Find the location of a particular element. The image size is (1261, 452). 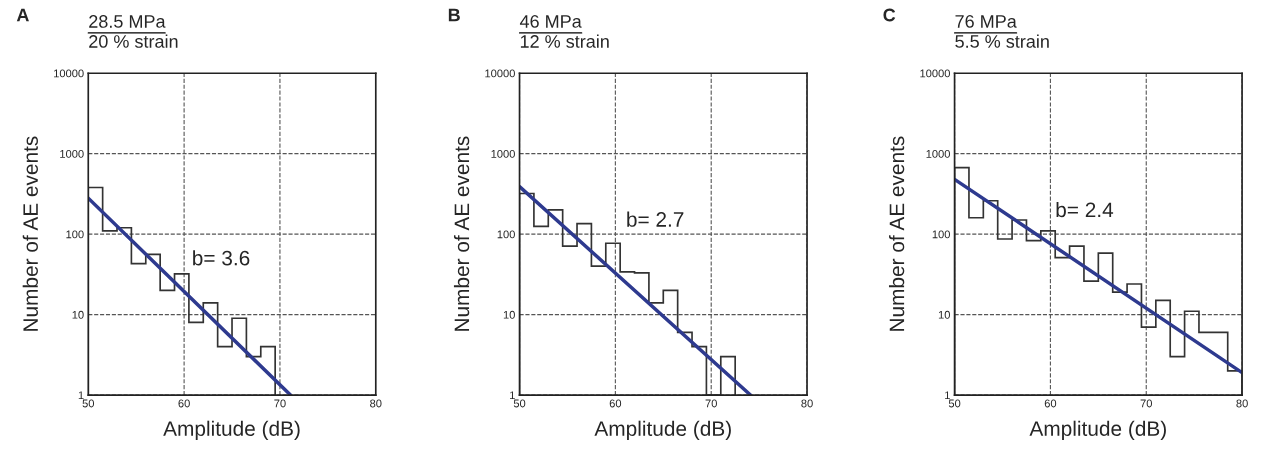

chart-title: C is located at coordinates (889, 15).